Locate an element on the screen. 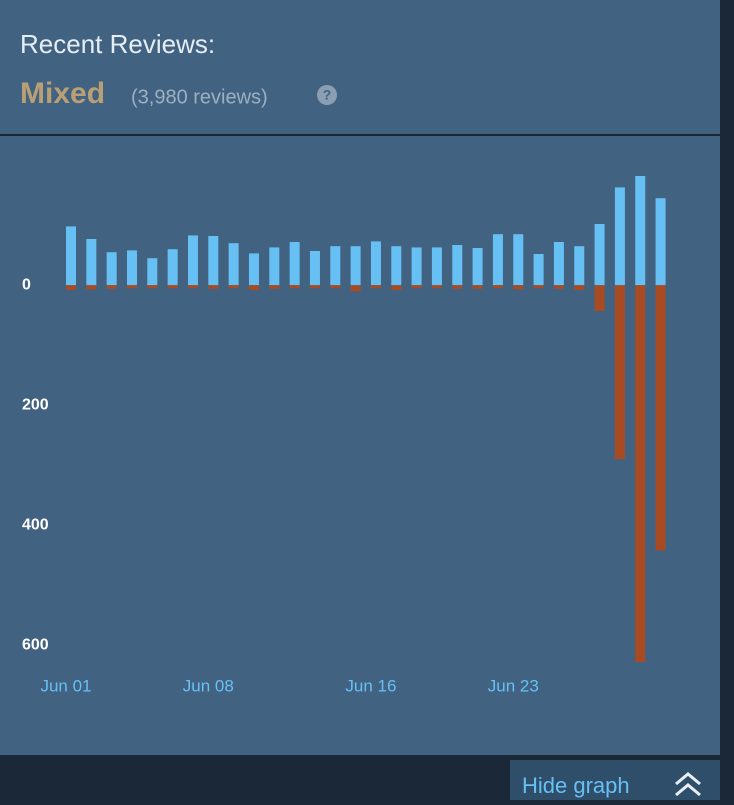 Image resolution: width=734 pixels, height=805 pixels. y-tick-label: 200 is located at coordinates (35, 404).